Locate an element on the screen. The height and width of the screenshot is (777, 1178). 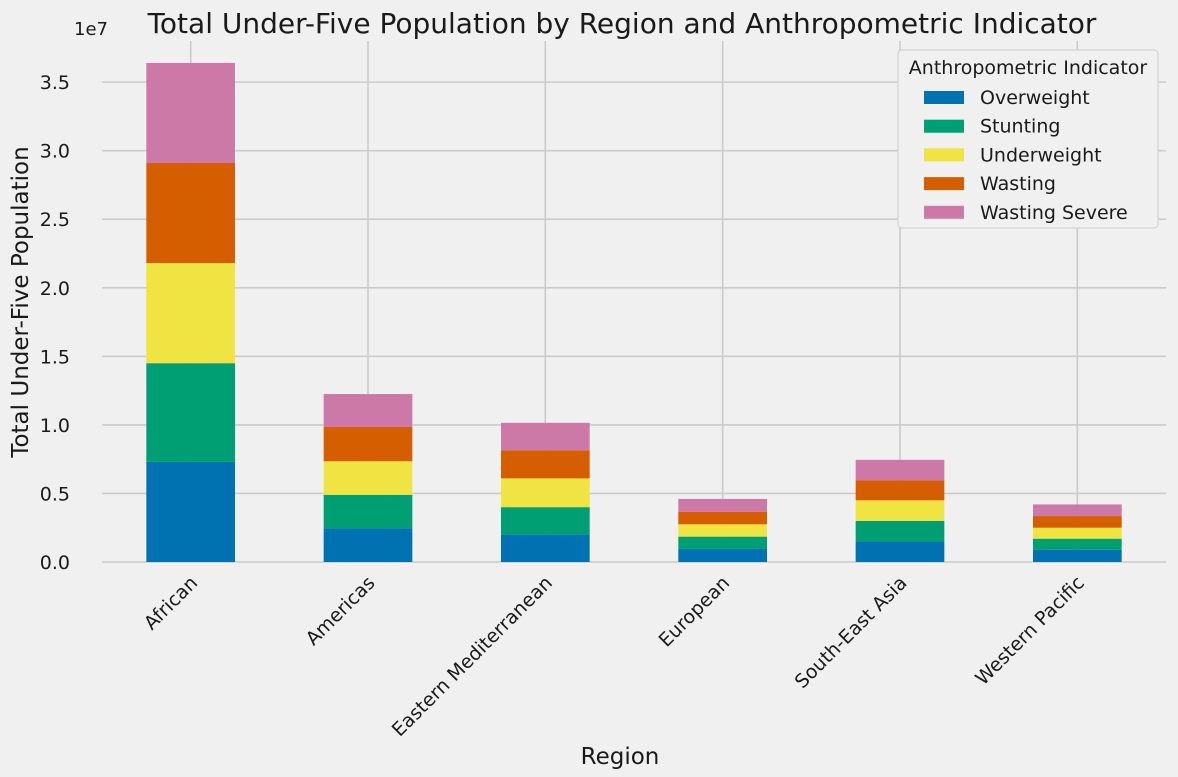
legend-label: Wasting Severe is located at coordinates (1054, 213).